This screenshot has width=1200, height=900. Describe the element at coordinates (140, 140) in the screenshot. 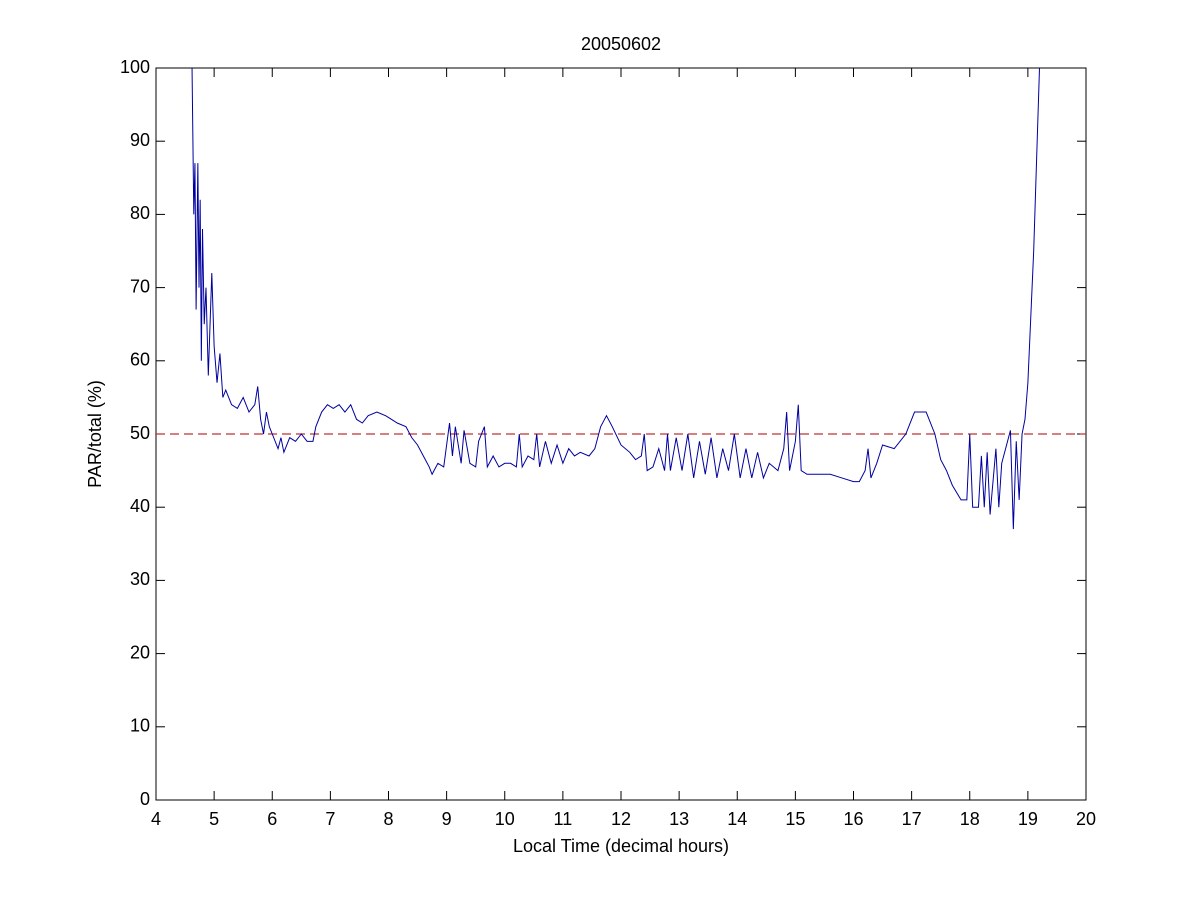

I see `y-tick-label: 90` at that location.